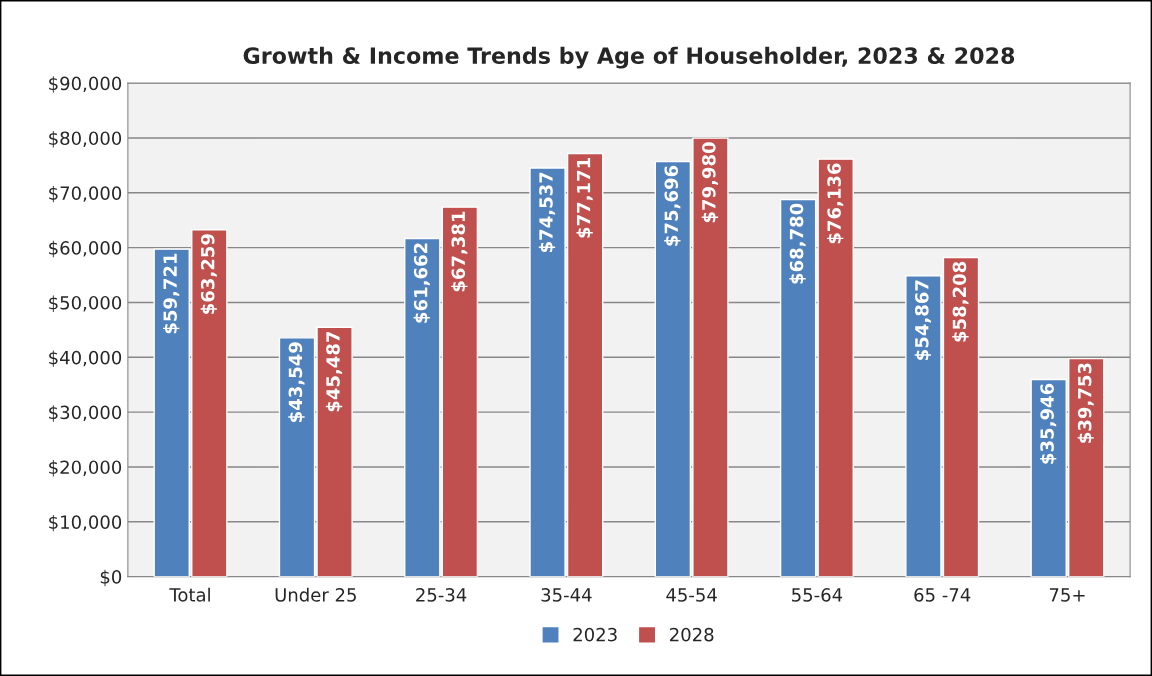 The width and height of the screenshot is (1152, 676). What do you see at coordinates (189, 594) in the screenshot?
I see `x-tick-label: Total` at bounding box center [189, 594].